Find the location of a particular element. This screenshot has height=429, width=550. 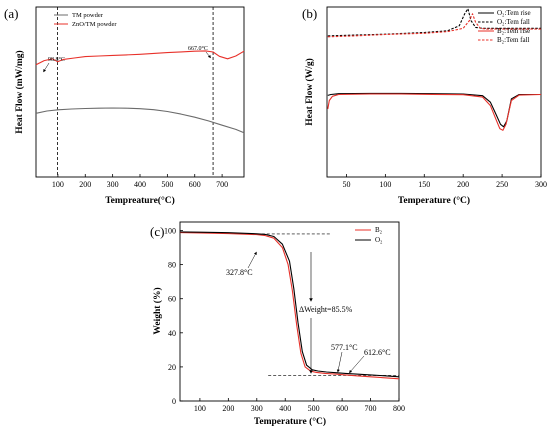

annotation-667-0-arrow is located at coordinates (208, 55).